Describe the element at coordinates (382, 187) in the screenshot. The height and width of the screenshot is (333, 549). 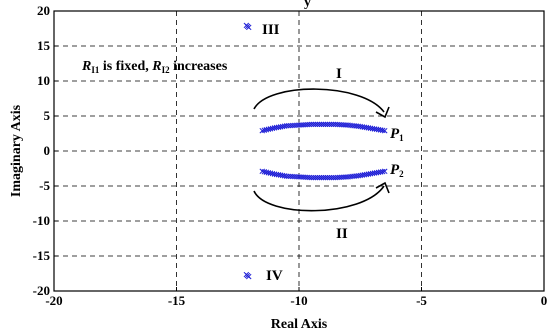
I see `lower-arrowhead` at that location.